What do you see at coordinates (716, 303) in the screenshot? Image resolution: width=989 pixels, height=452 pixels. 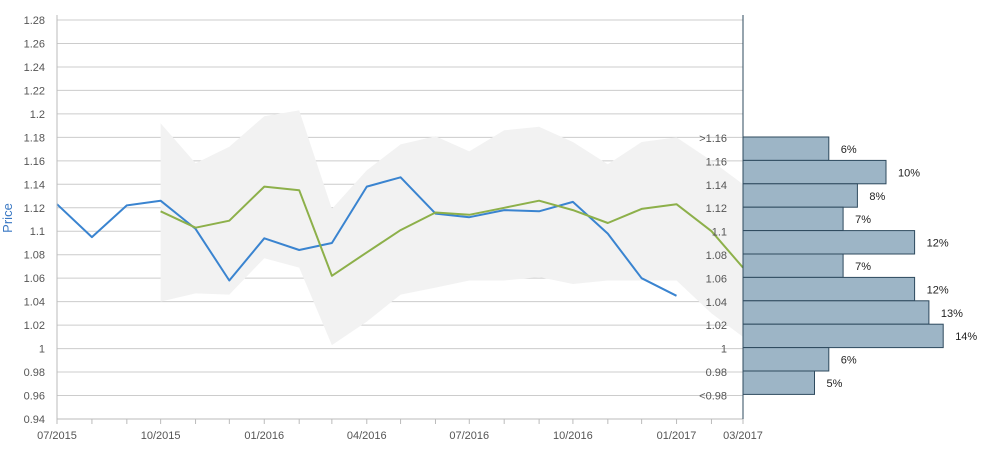 I see `distribution-range-label: 1.04` at bounding box center [716, 303].